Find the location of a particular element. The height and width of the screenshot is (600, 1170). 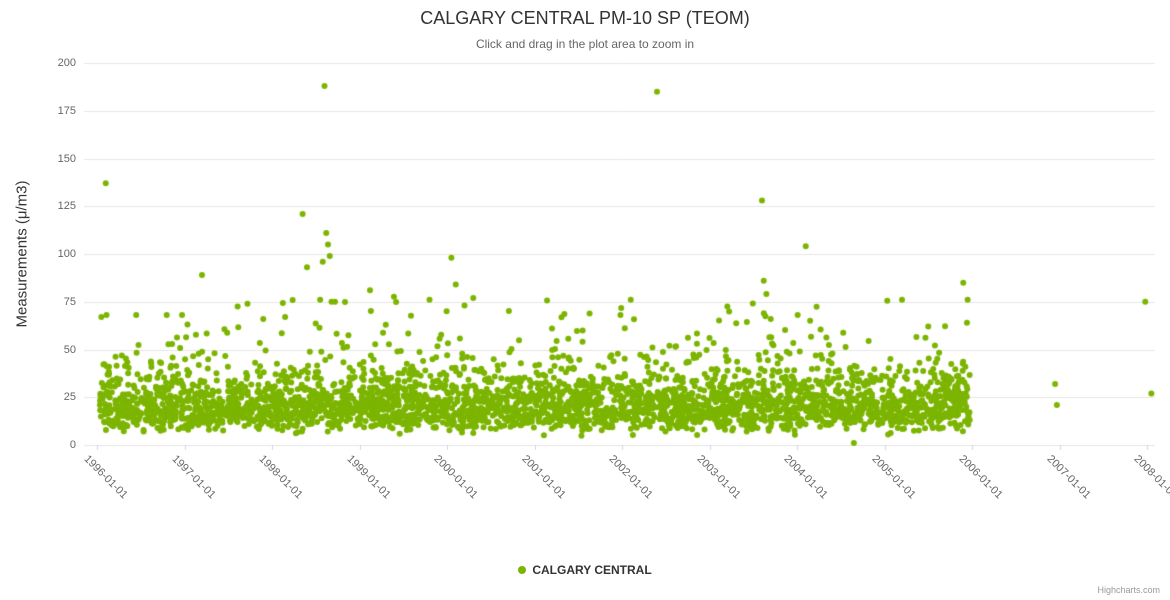

credits-link: Highcharts.com is located at coordinates (1128, 590).